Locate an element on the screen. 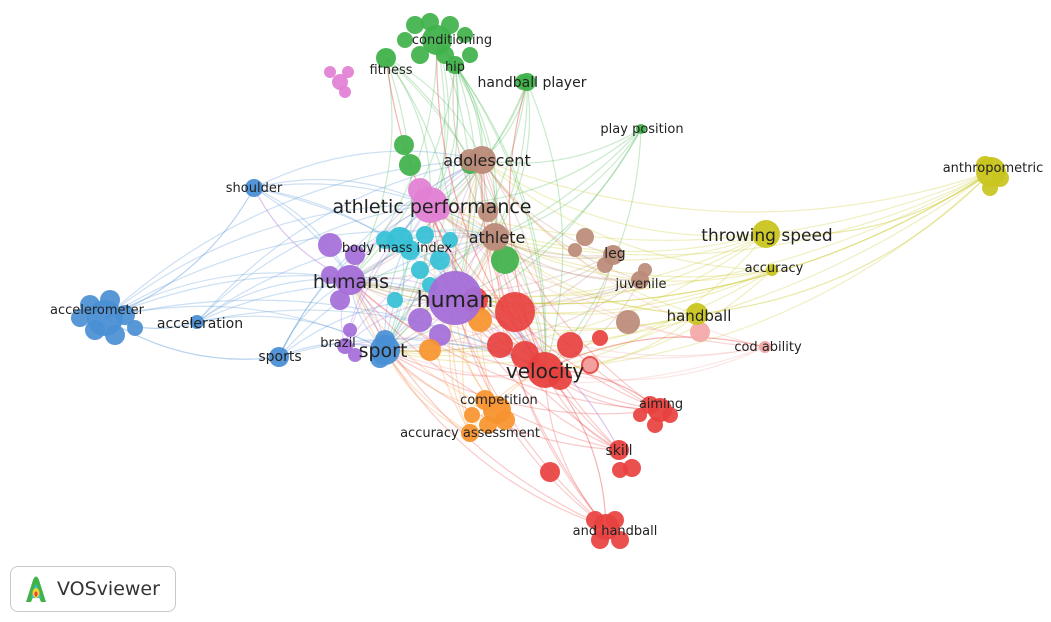 Image resolution: width=1051 pixels, height=622 pixels. node-accuracy-assessment is located at coordinates (470, 433).